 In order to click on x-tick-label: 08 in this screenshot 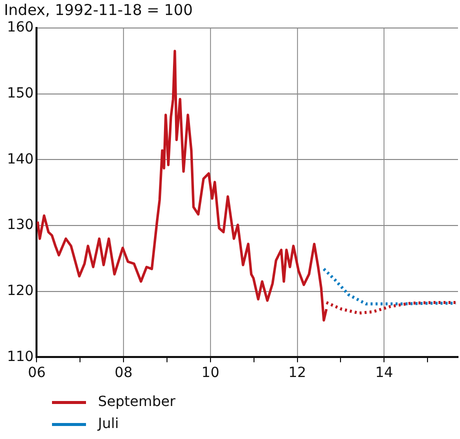, I will do `click(123, 373)`.